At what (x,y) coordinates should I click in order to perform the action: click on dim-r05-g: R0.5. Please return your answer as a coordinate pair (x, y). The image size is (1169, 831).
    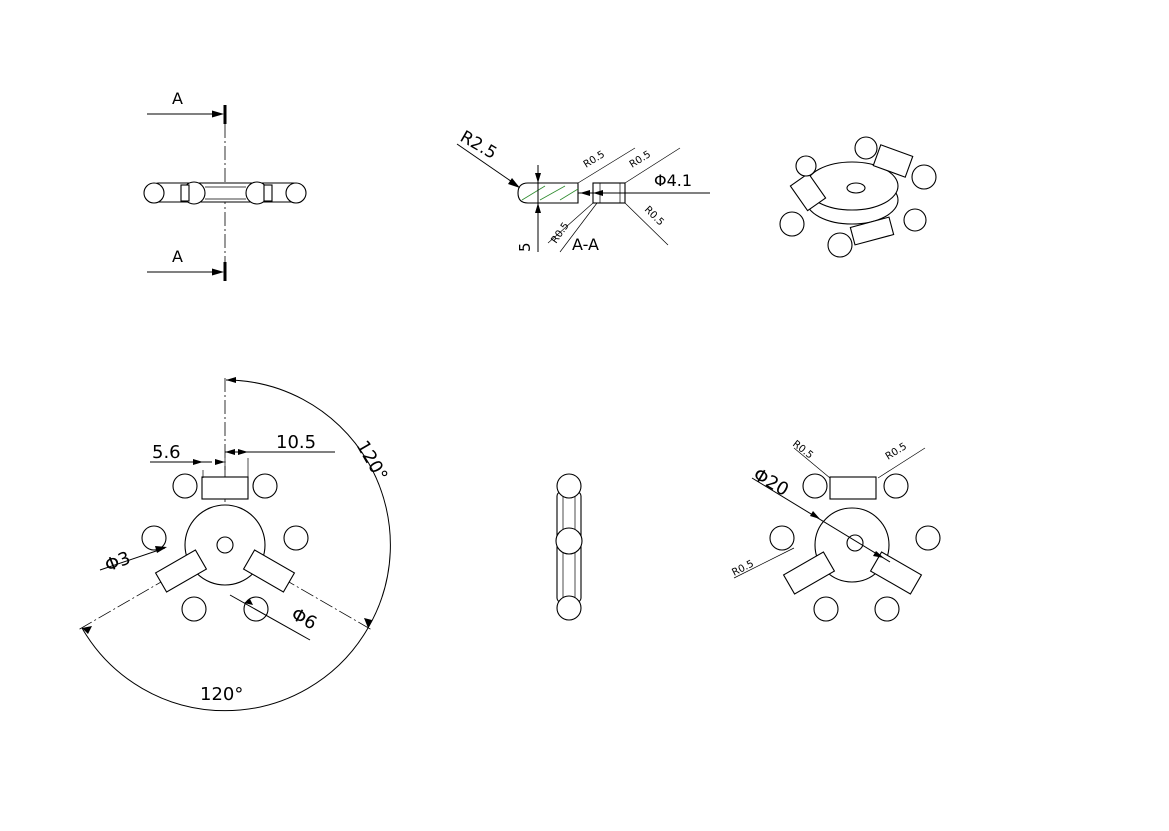
    Looking at the image, I should click on (742, 568).